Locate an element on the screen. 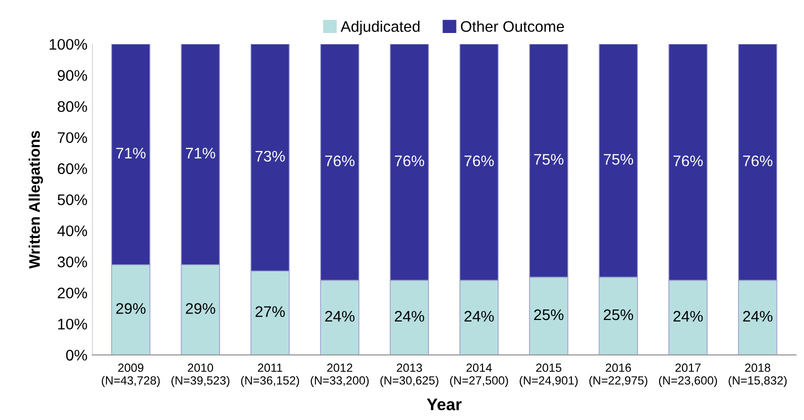  y-tick-label: 70% is located at coordinates (73, 138).